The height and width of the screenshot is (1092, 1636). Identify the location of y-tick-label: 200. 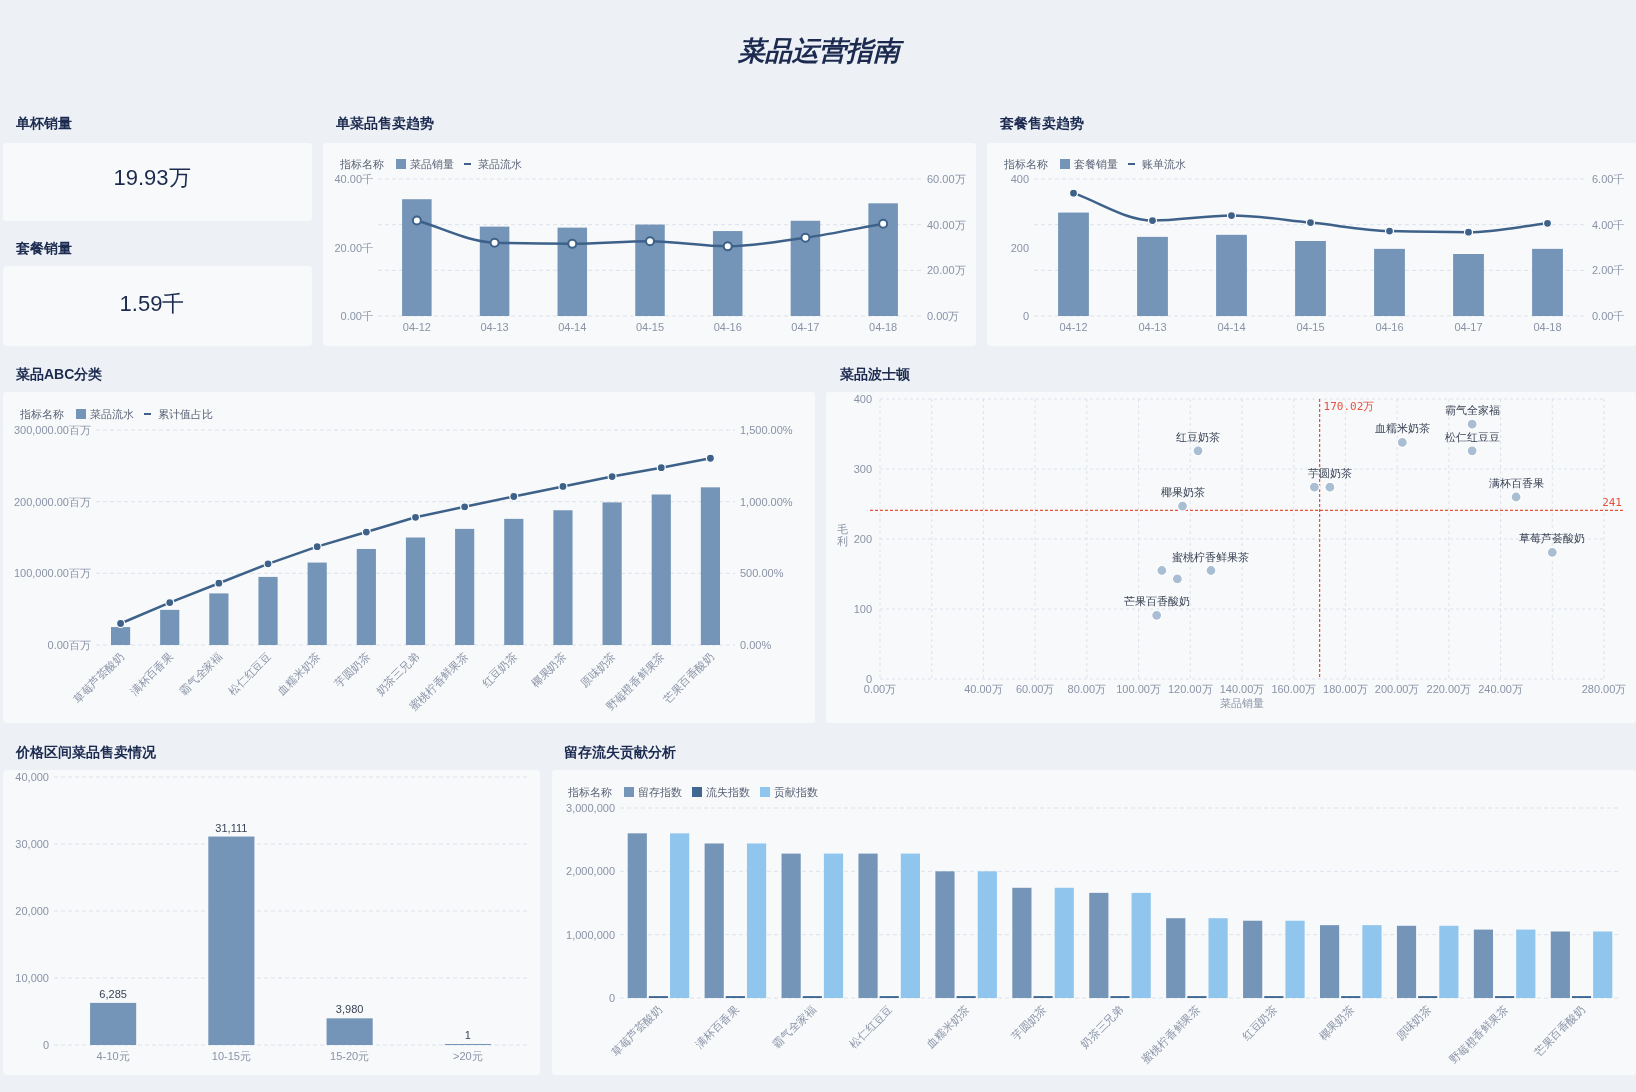
(862, 539).